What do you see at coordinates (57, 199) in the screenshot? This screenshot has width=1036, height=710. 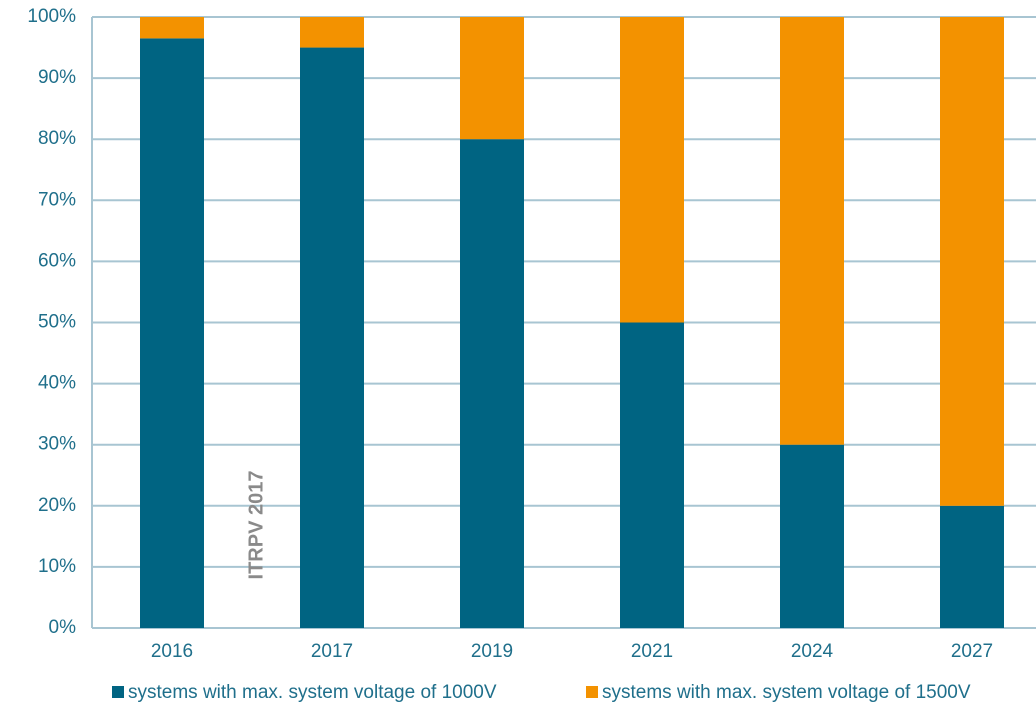 I see `y-tick-label: 70%` at bounding box center [57, 199].